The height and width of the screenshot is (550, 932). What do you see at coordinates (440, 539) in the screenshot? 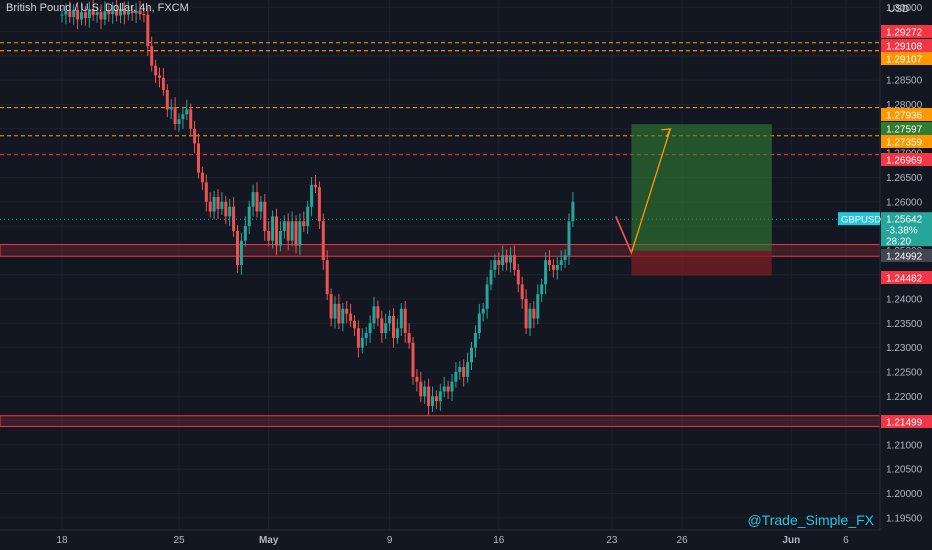
I see `time-axis: 18 25 May 9 16 23 26 Jun 6` at bounding box center [440, 539].